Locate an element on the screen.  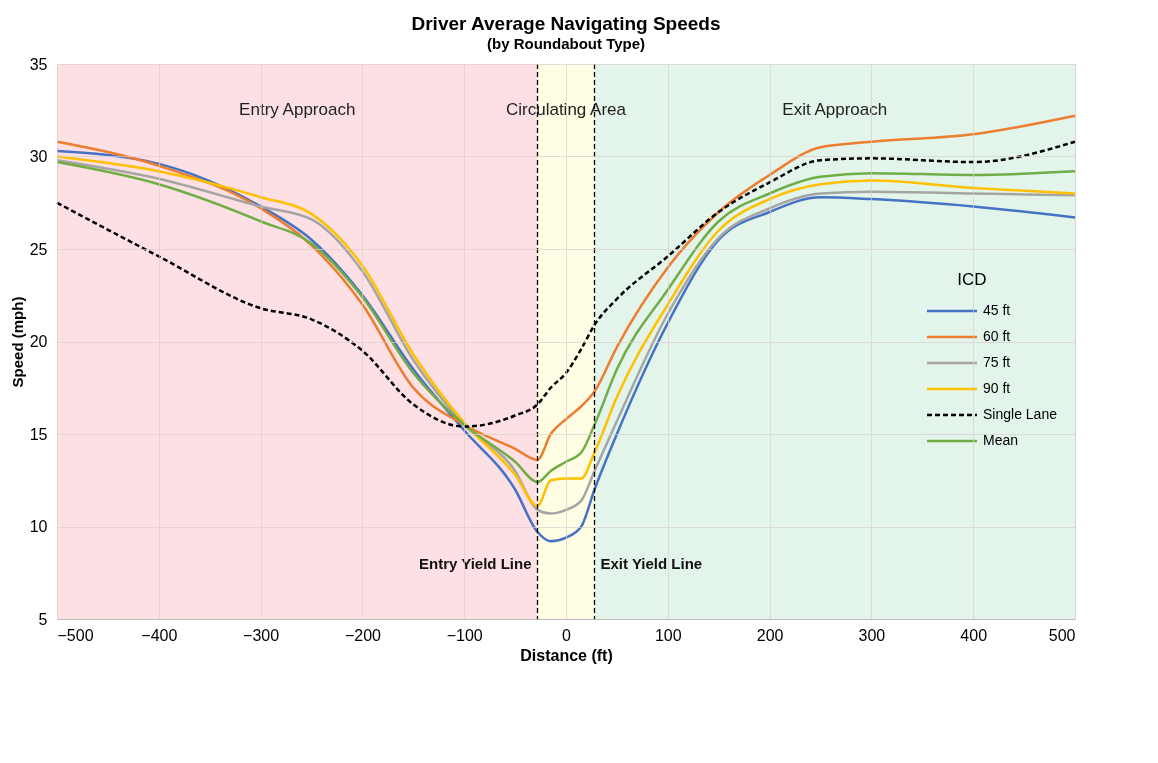
legend-label: 90 ft is located at coordinates (997, 388).